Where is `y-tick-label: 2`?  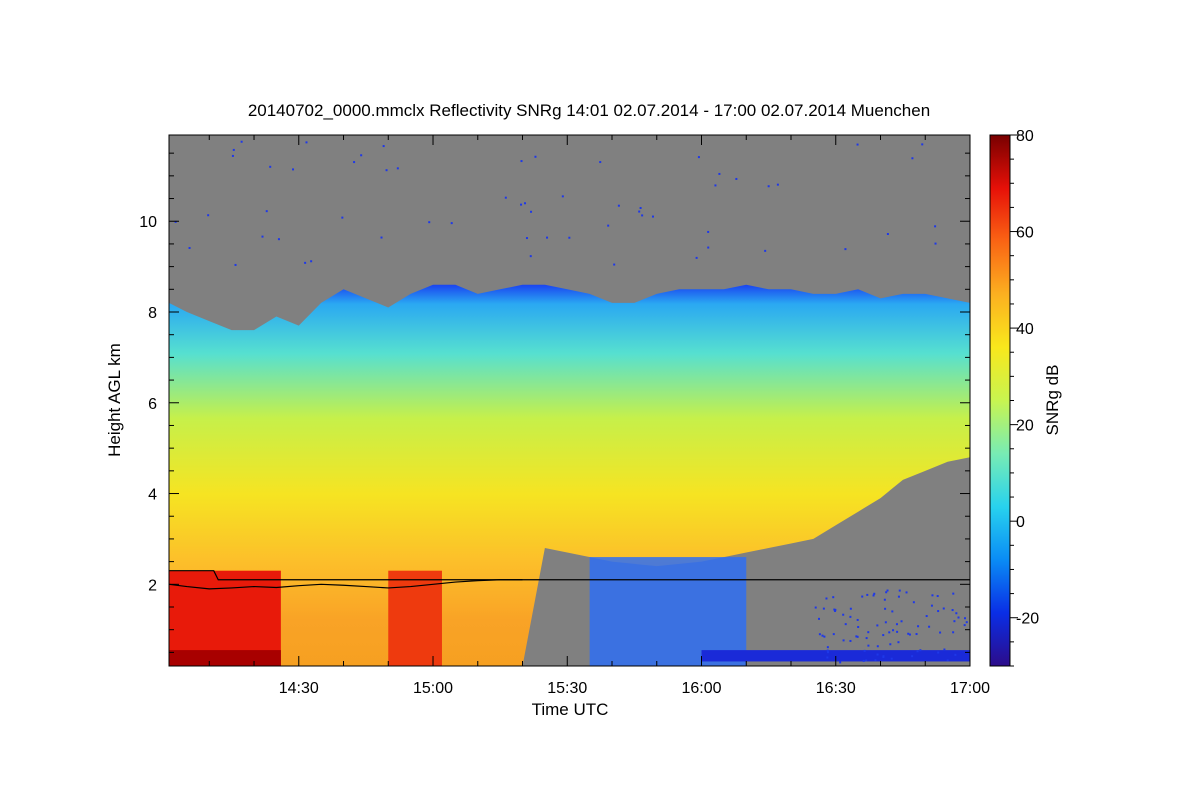
y-tick-label: 2 is located at coordinates (152, 585).